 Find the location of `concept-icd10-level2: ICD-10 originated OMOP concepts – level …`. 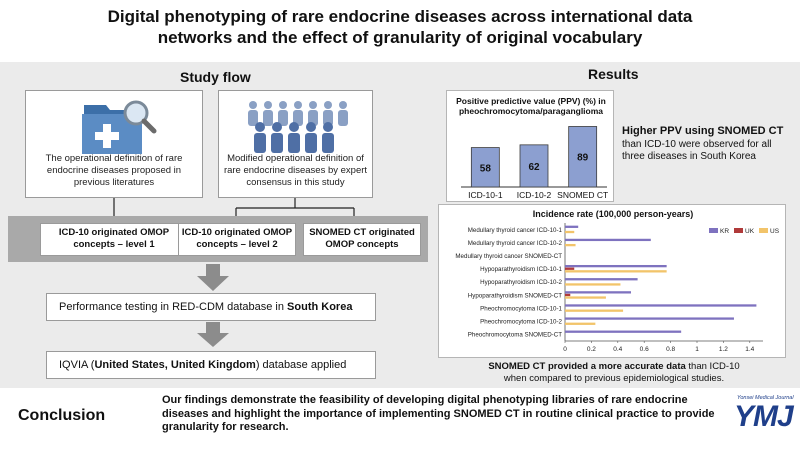

concept-icd10-level2: ICD-10 originated OMOP concepts – level … is located at coordinates (237, 239).